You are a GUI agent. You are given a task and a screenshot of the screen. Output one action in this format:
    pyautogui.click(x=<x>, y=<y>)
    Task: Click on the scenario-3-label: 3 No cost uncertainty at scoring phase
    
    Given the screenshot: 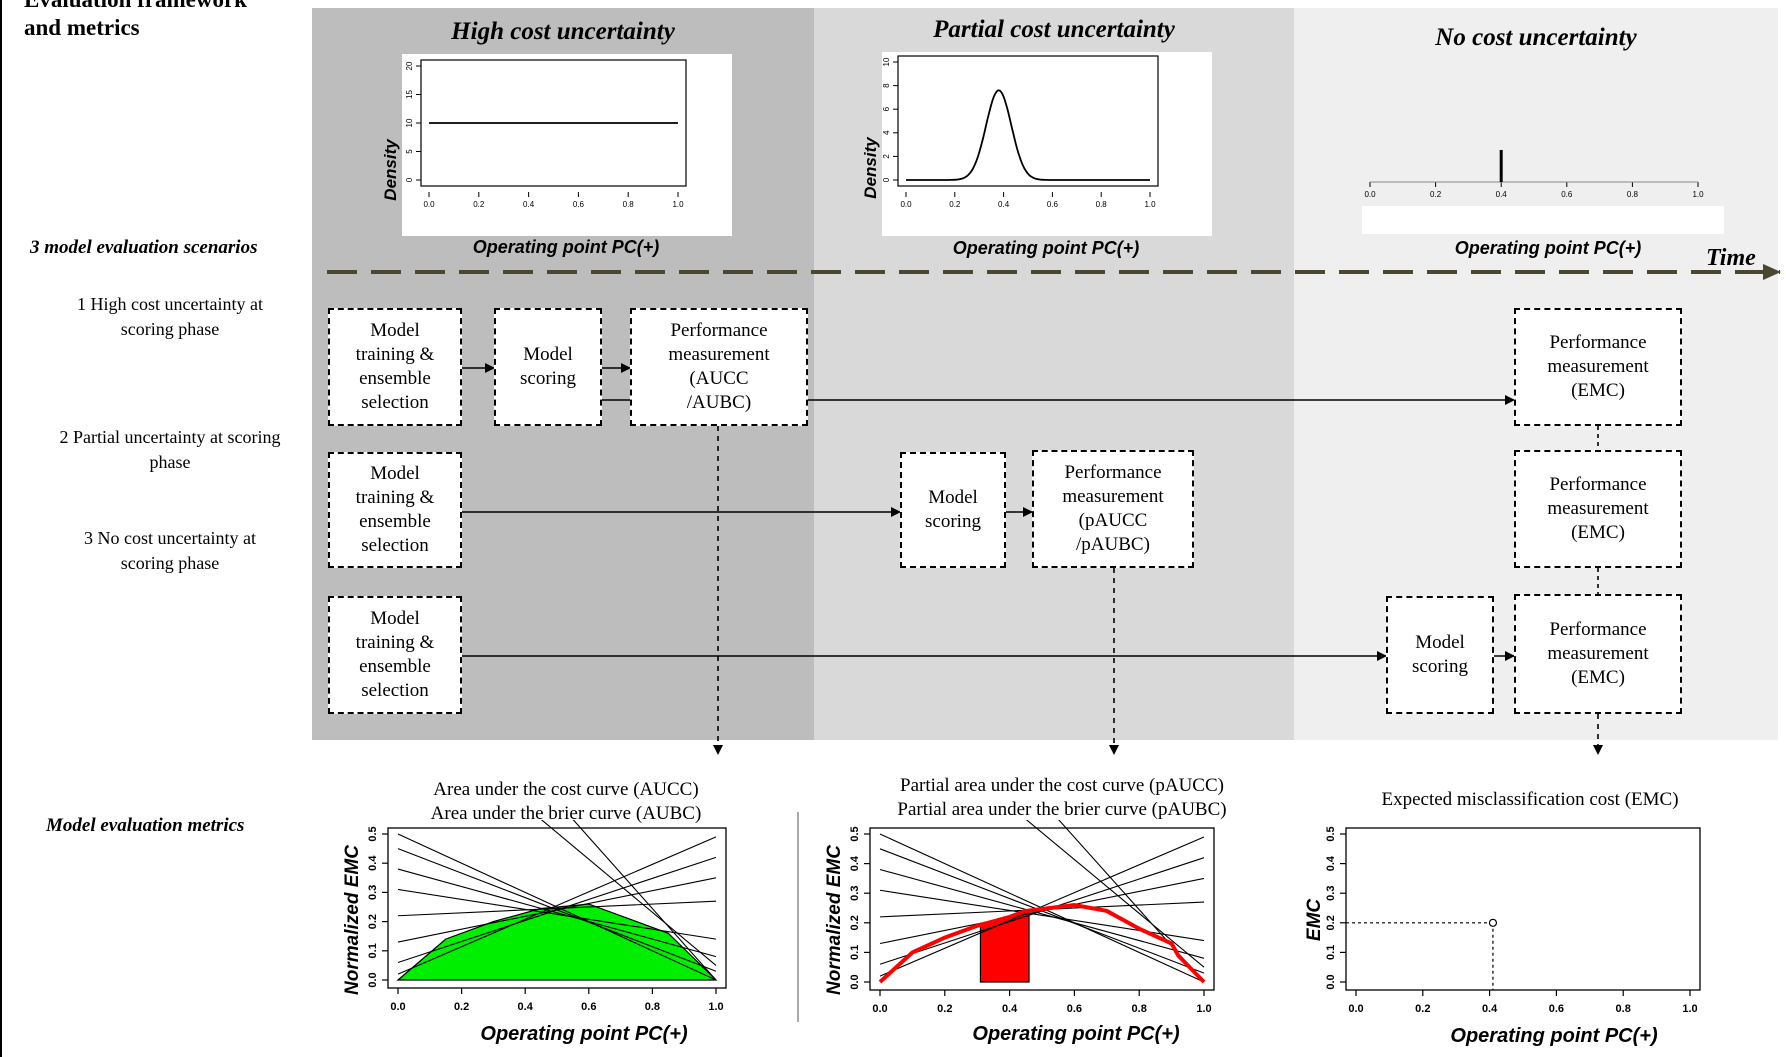 What is the action you would take?
    pyautogui.click(x=170, y=550)
    